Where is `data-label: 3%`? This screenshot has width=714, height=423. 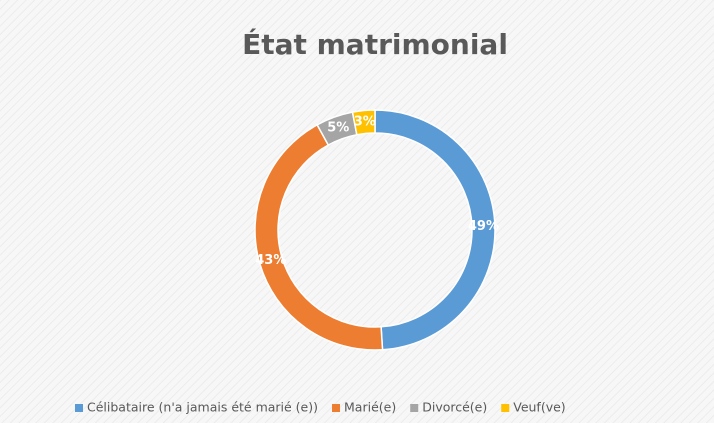 data-label: 3% is located at coordinates (365, 121).